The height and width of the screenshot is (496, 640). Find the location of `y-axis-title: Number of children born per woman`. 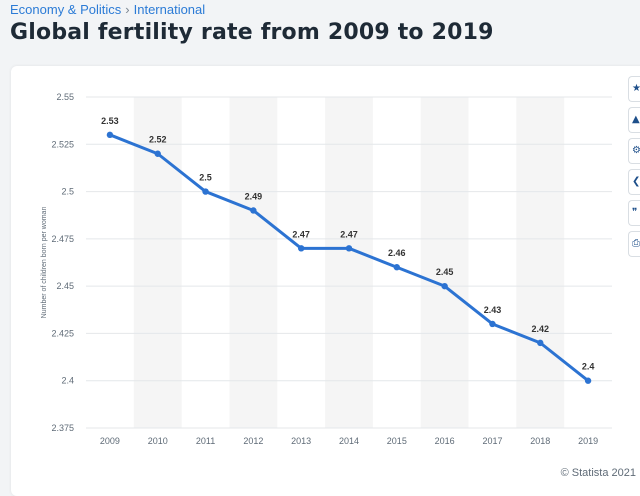

y-axis-title: Number of children born per woman is located at coordinates (44, 263).